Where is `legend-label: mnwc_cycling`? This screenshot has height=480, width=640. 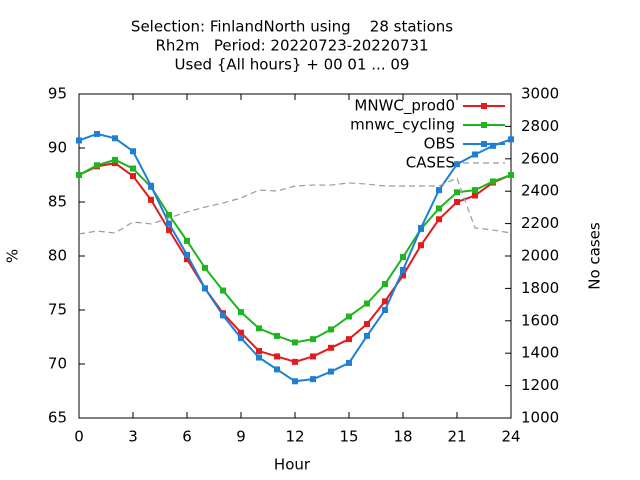
legend-label: mnwc_cycling is located at coordinates (402, 125).